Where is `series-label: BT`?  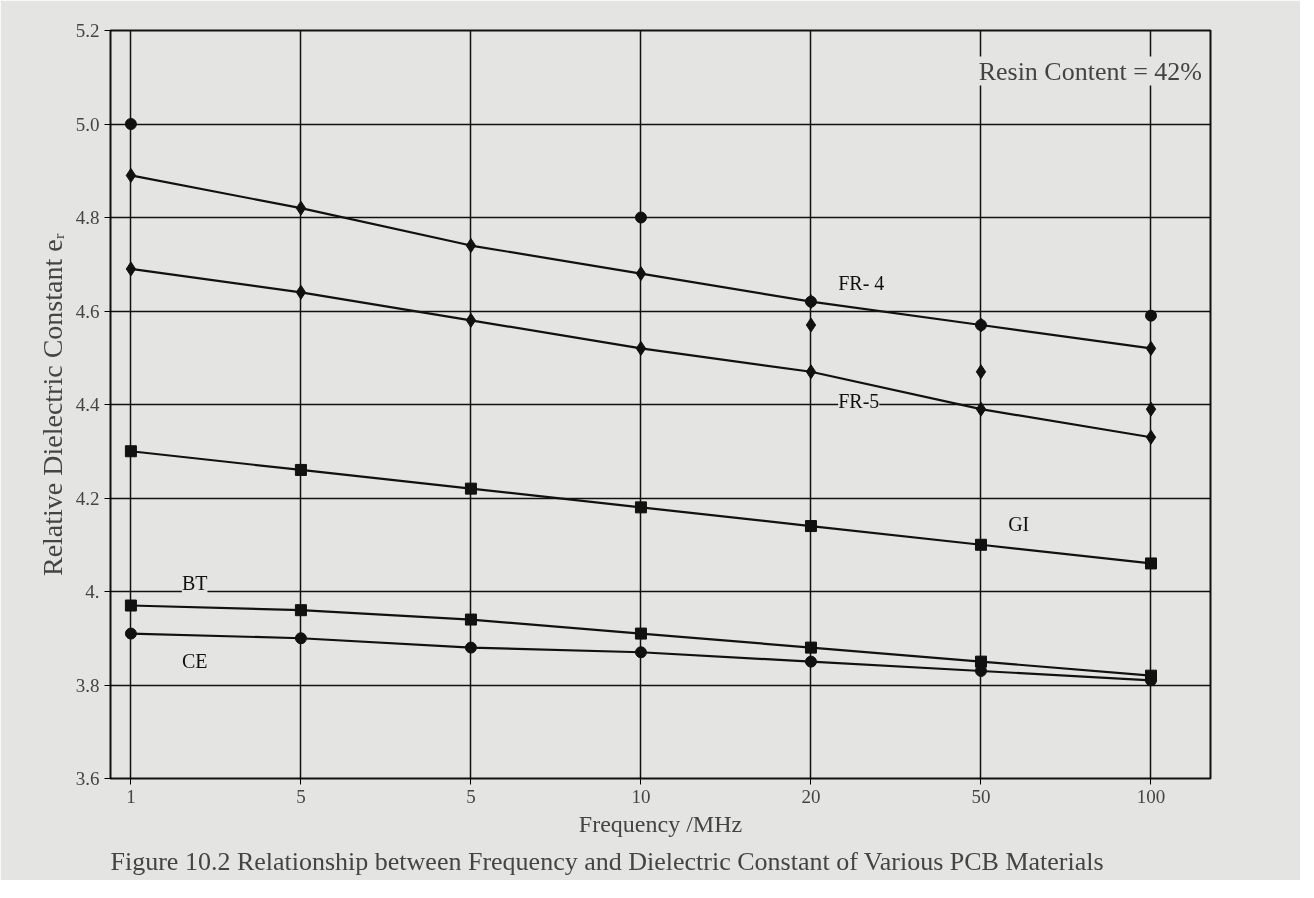 series-label: BT is located at coordinates (194, 582).